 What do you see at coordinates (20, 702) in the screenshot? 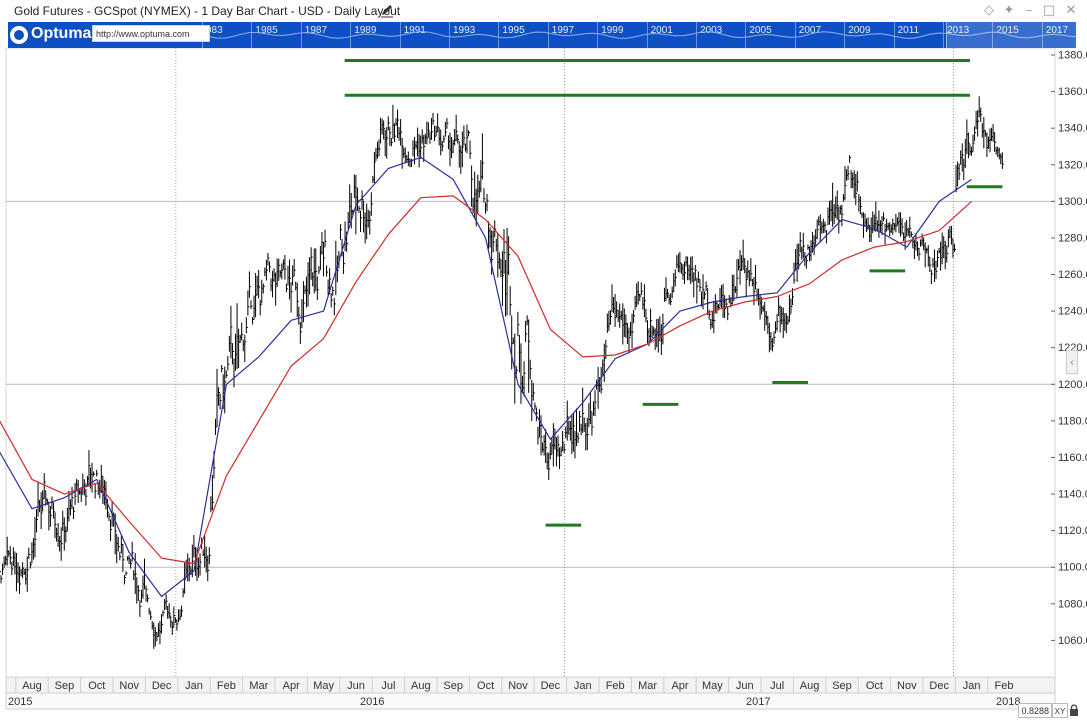
I see `x-year-label: 2015` at bounding box center [20, 702].